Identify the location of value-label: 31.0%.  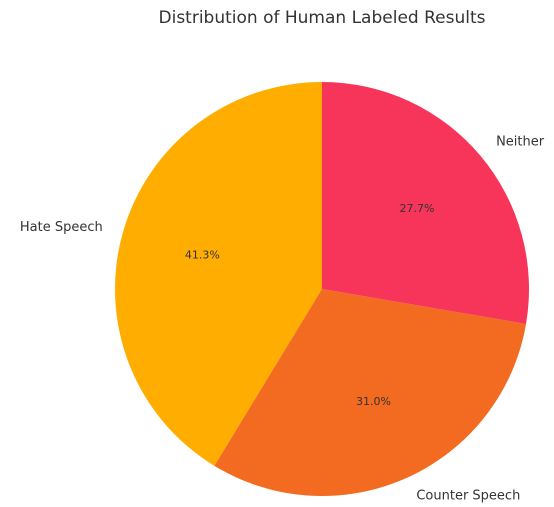
(373, 401).